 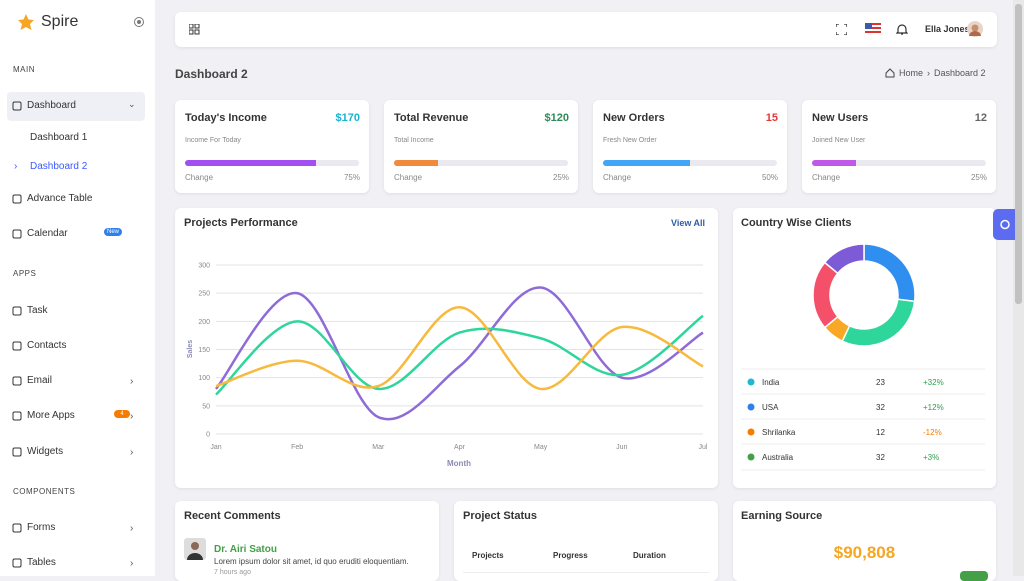 I want to click on stat-percent: 75%, so click(x=351, y=177).